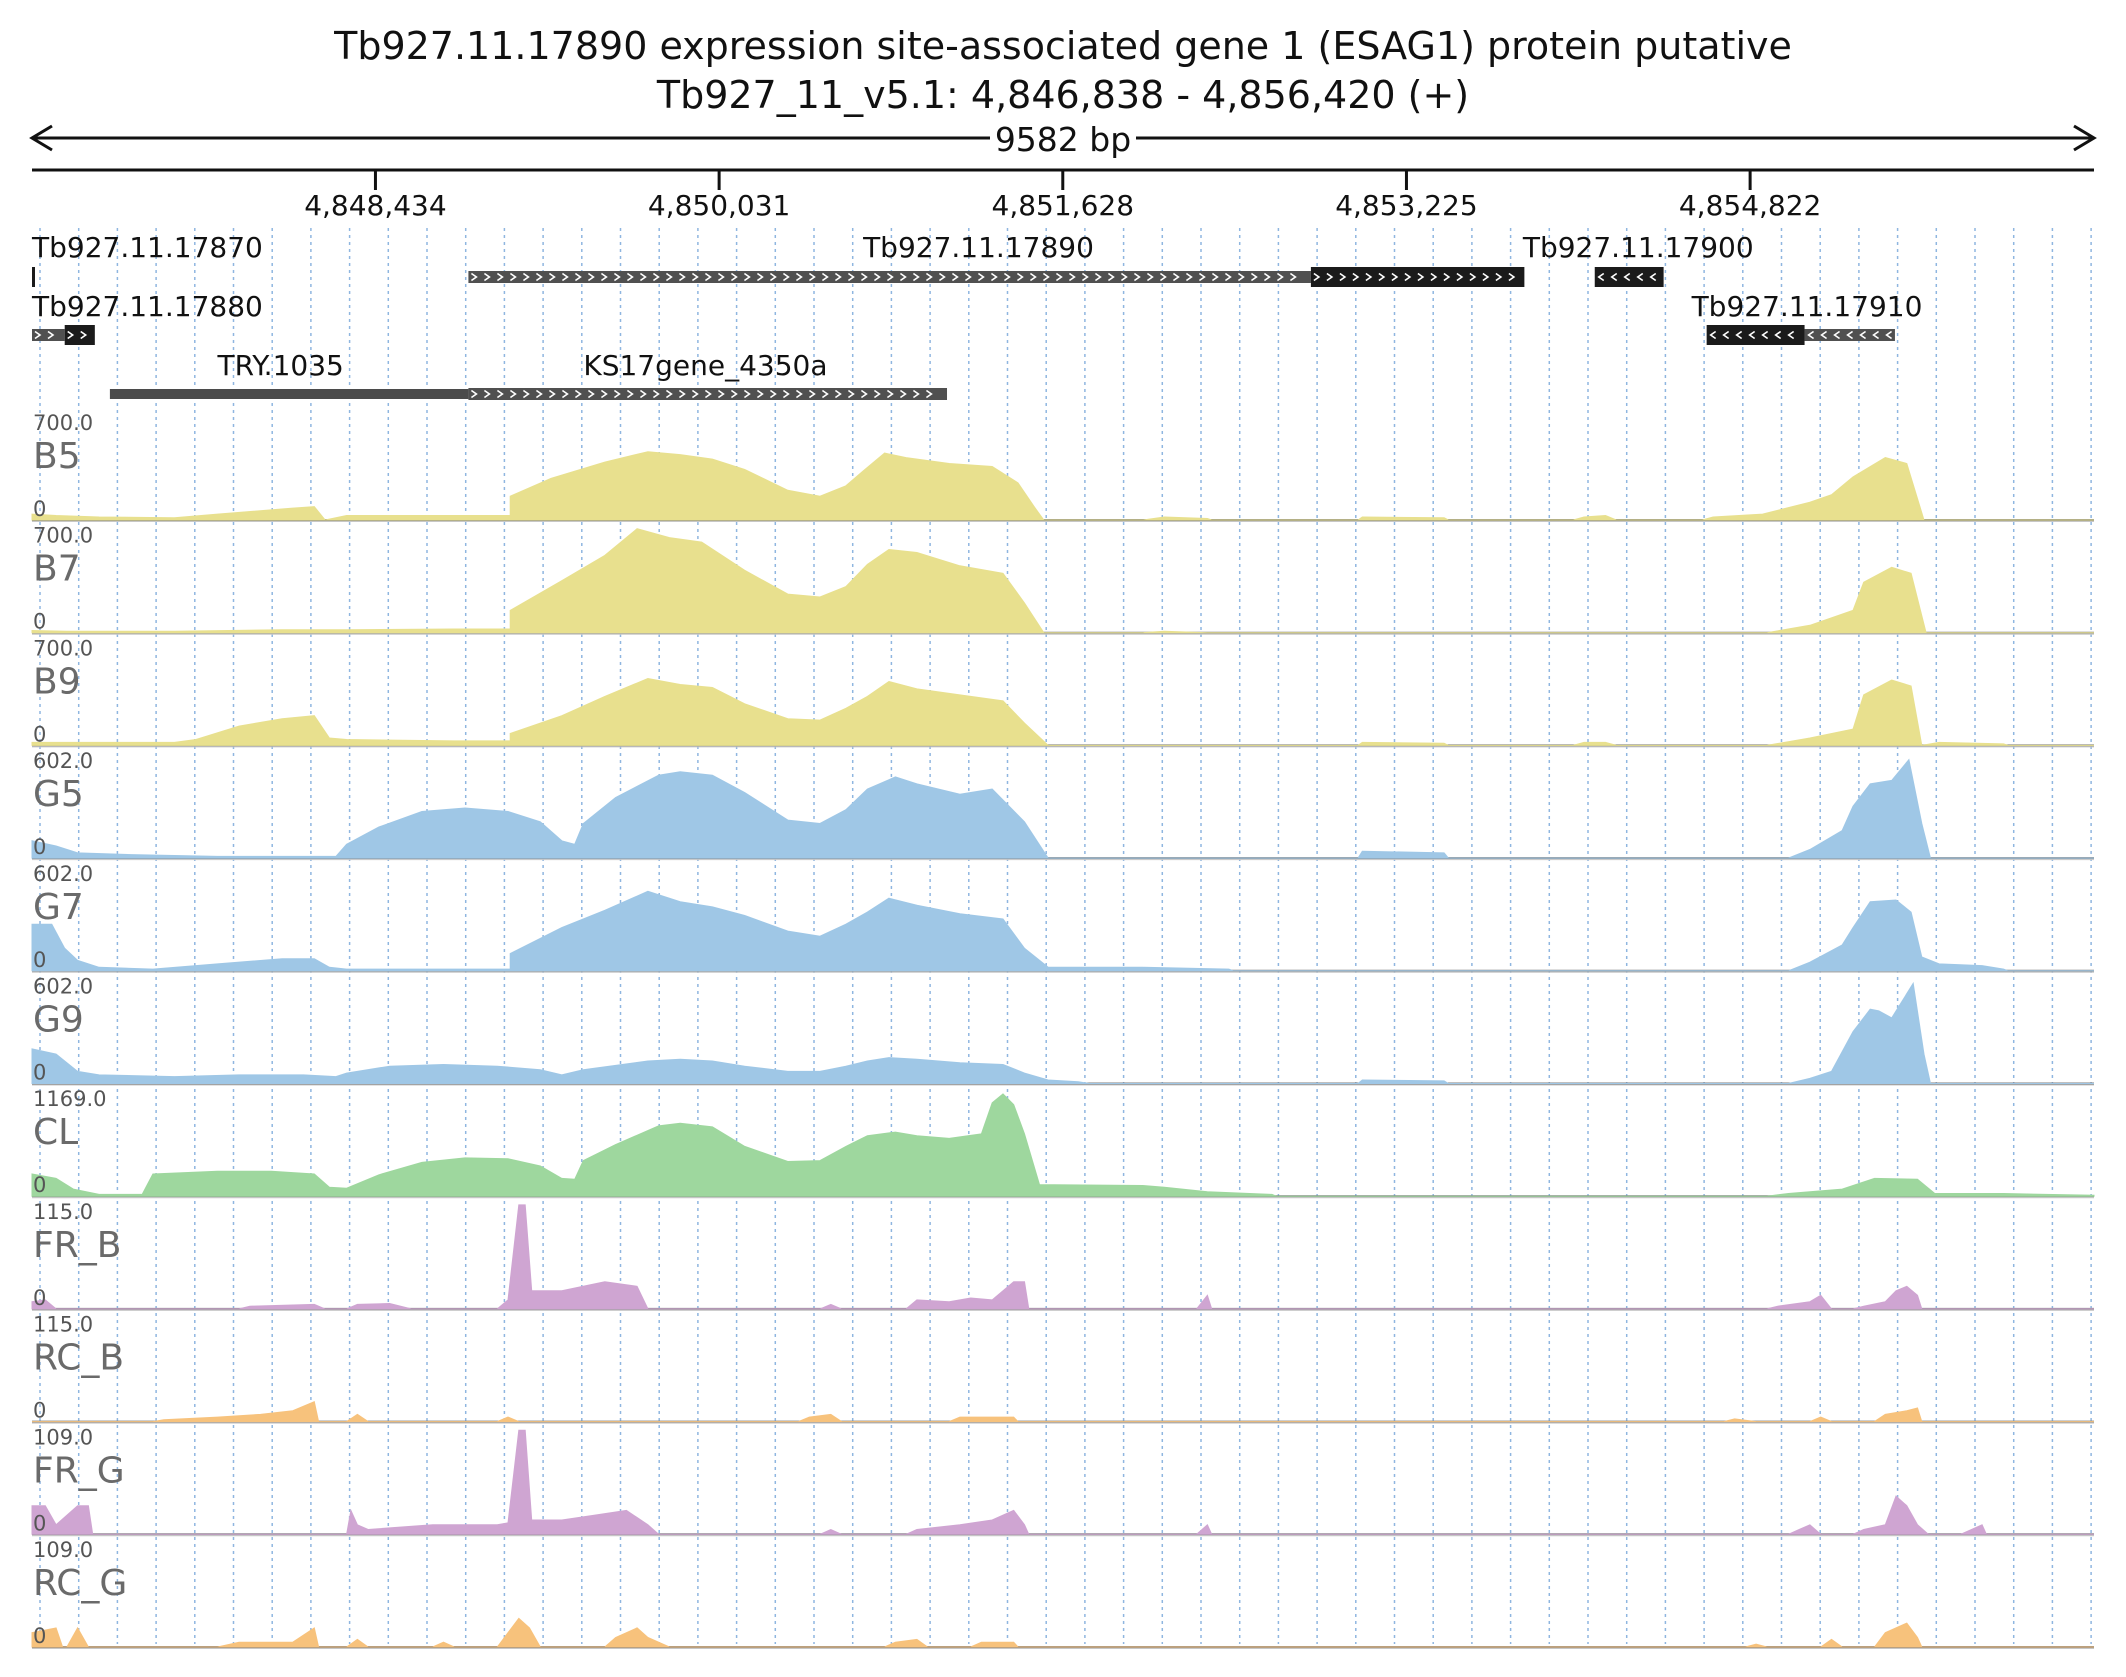 The image size is (2126, 1677). What do you see at coordinates (705, 365) in the screenshot?
I see `feature-label: KS17gene_4350a` at bounding box center [705, 365].